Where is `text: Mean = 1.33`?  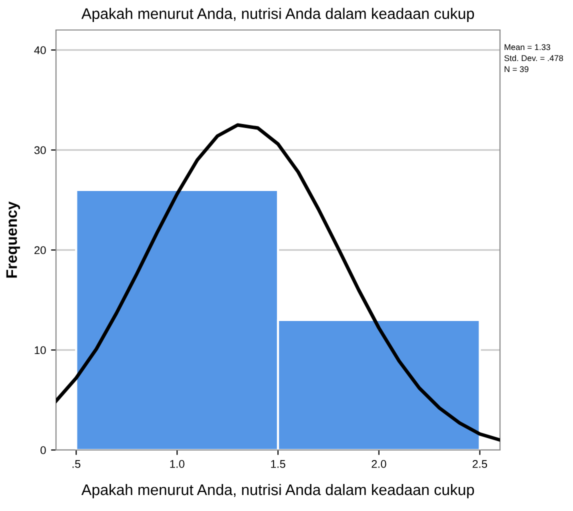
text: Mean = 1.33 is located at coordinates (527, 47).